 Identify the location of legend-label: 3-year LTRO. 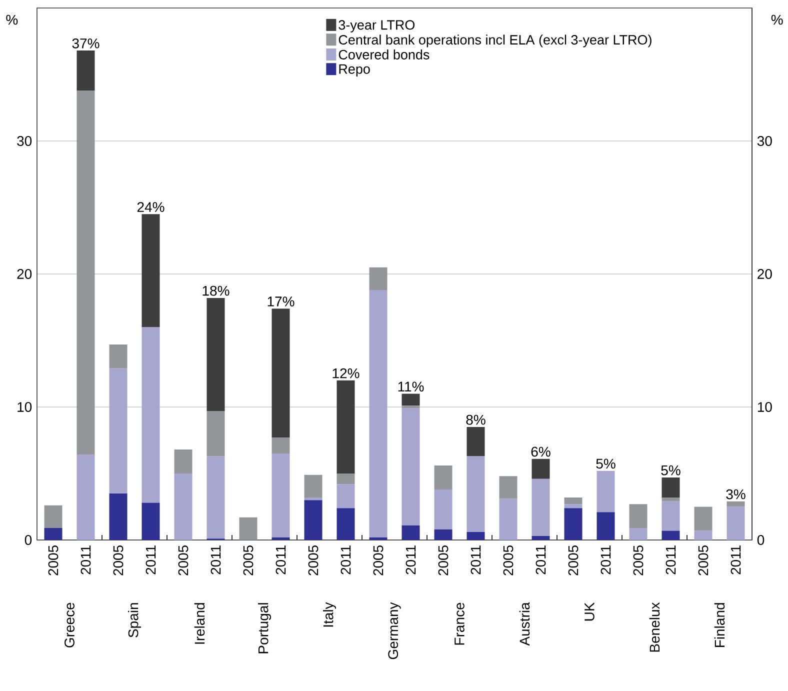
(376, 26).